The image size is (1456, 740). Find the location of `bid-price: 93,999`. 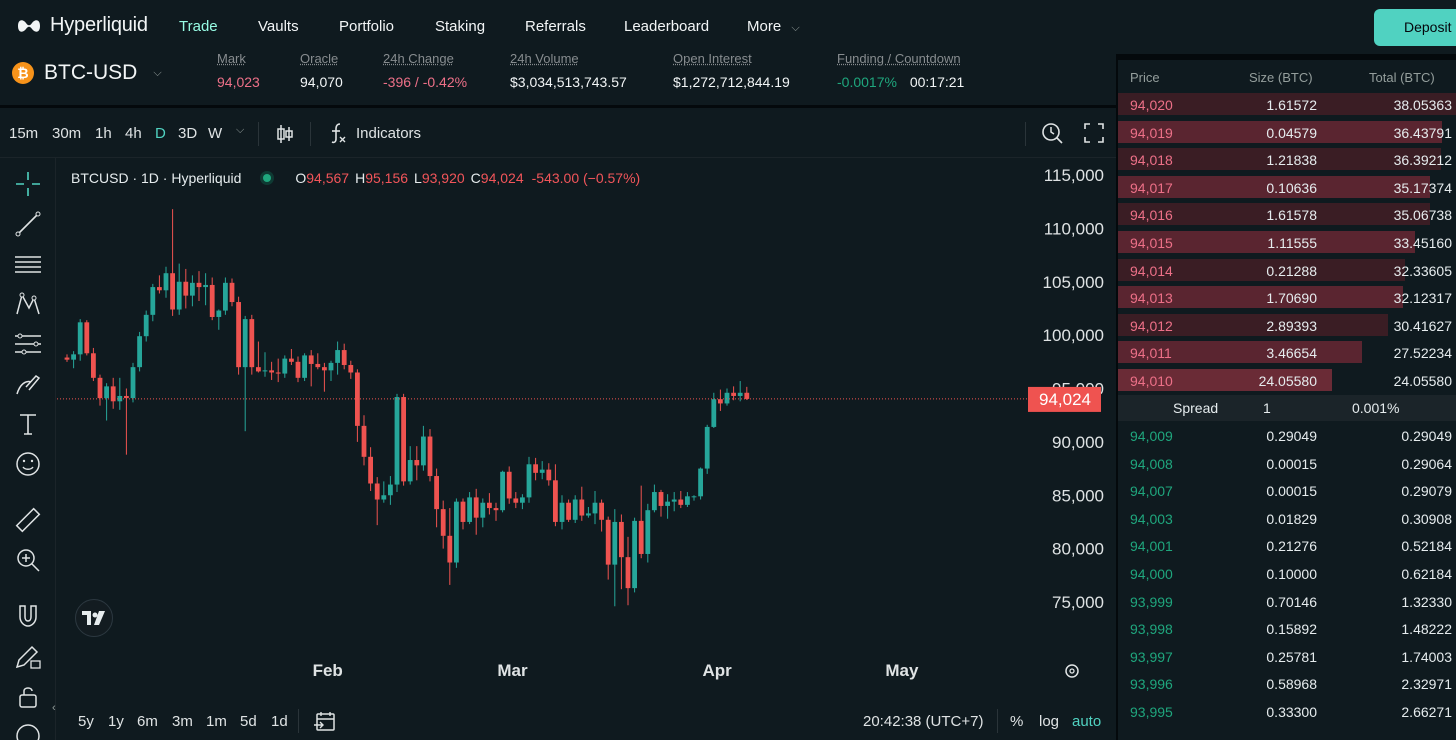

bid-price: 93,999 is located at coordinates (1151, 601).